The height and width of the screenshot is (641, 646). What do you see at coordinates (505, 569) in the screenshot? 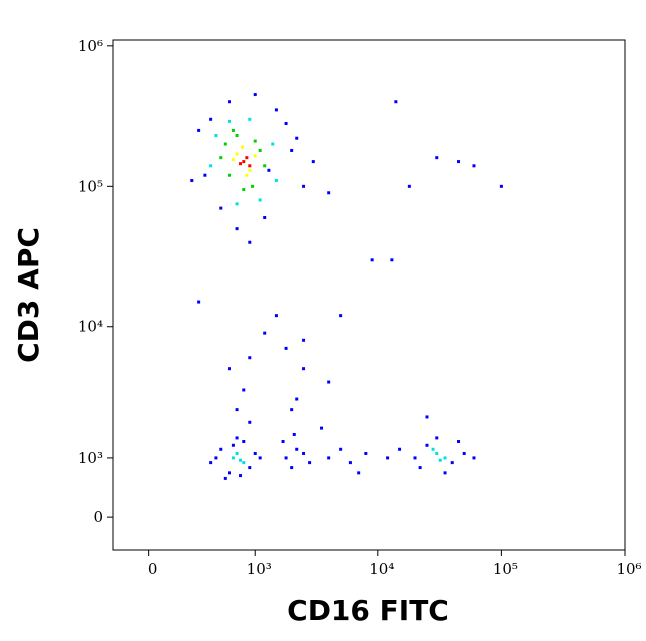
I see `x-tick-label: 10⁵` at bounding box center [505, 569].